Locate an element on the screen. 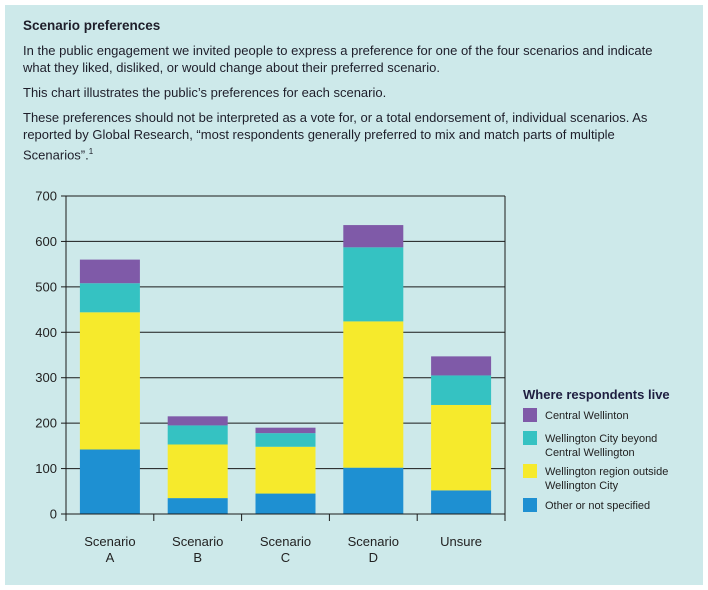 The width and height of the screenshot is (708, 590). legend-label: Central Wellington is located at coordinates (590, 453).